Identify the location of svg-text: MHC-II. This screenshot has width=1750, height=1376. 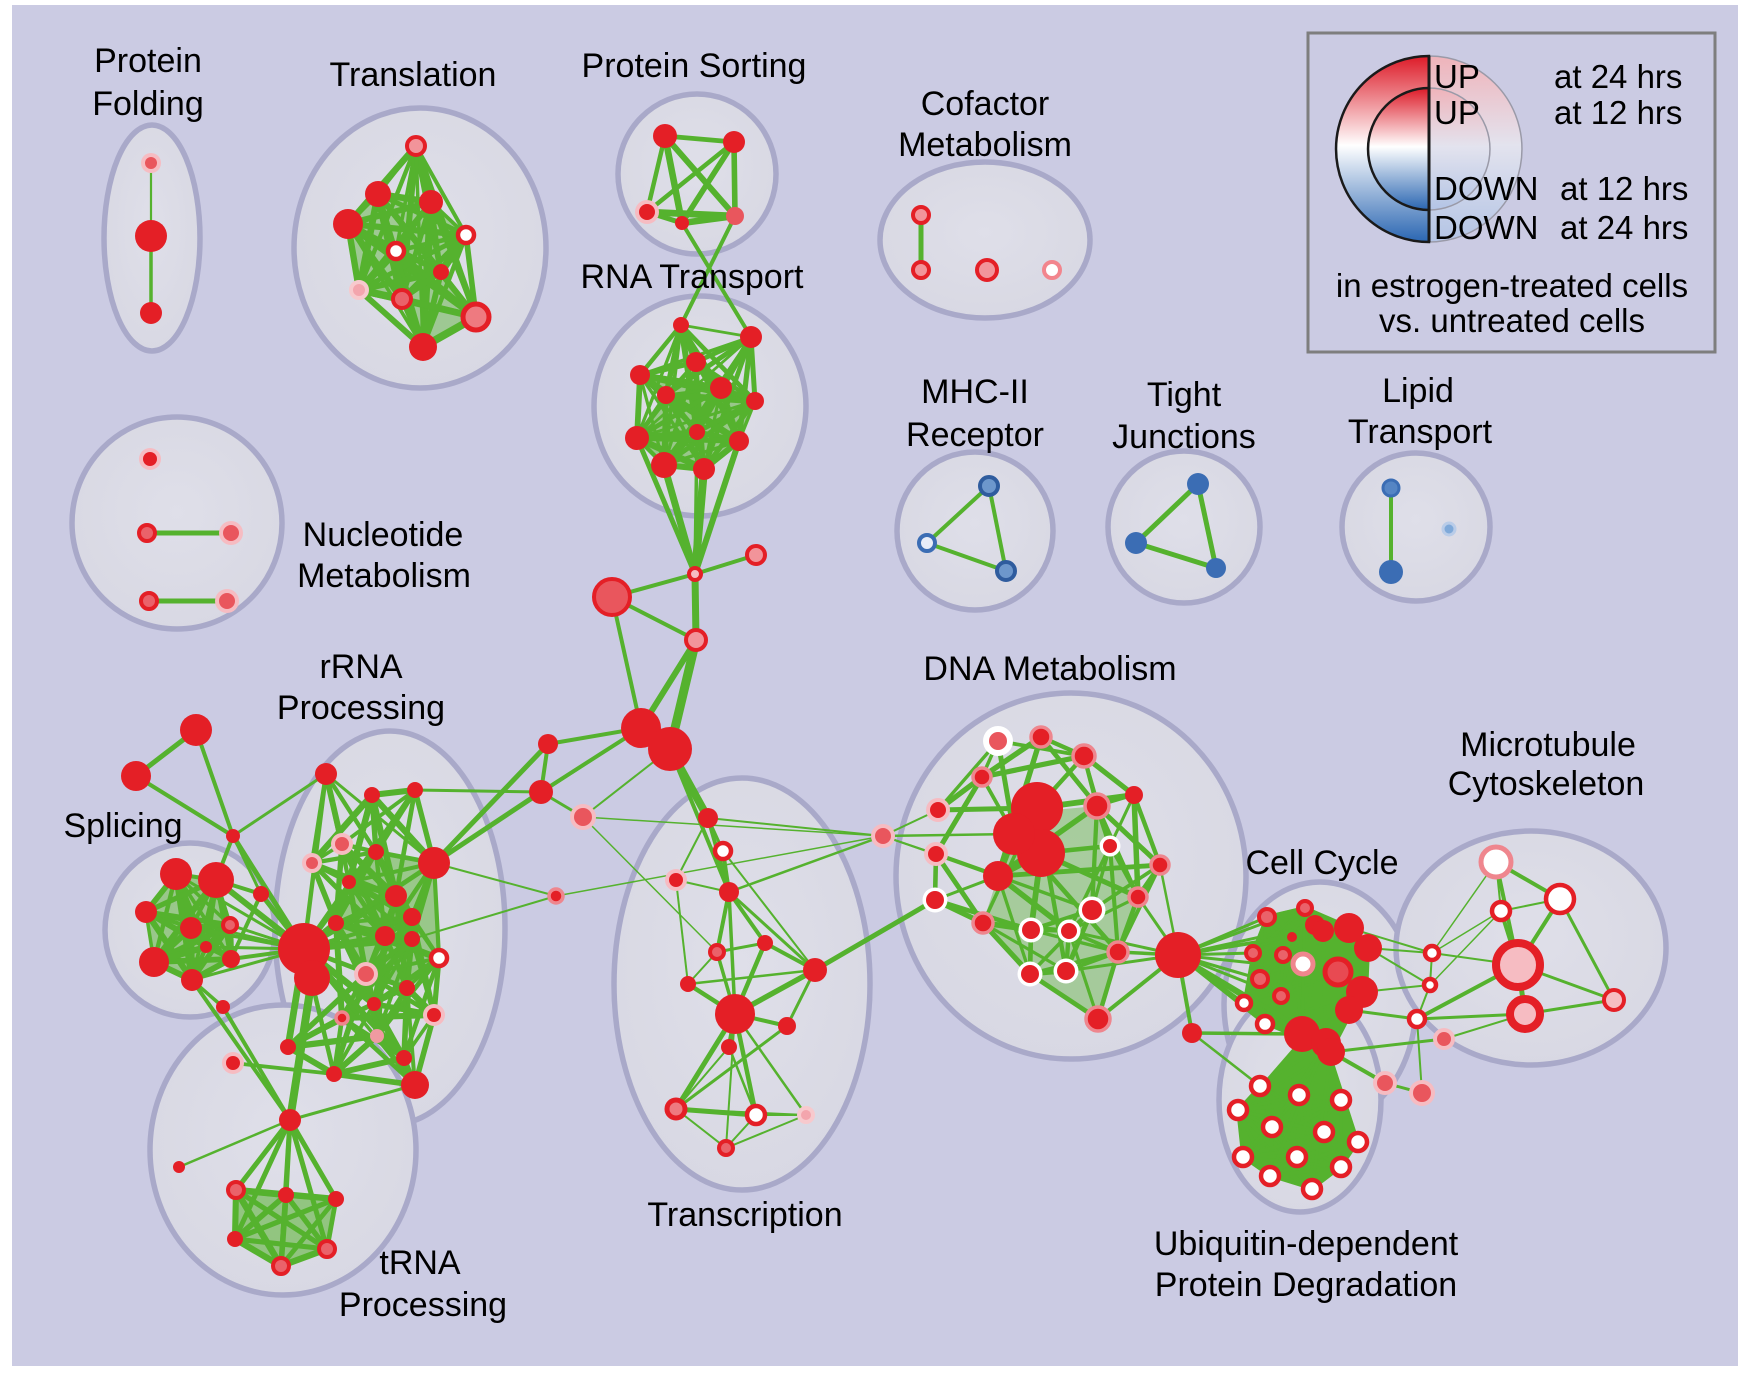
(975, 392).